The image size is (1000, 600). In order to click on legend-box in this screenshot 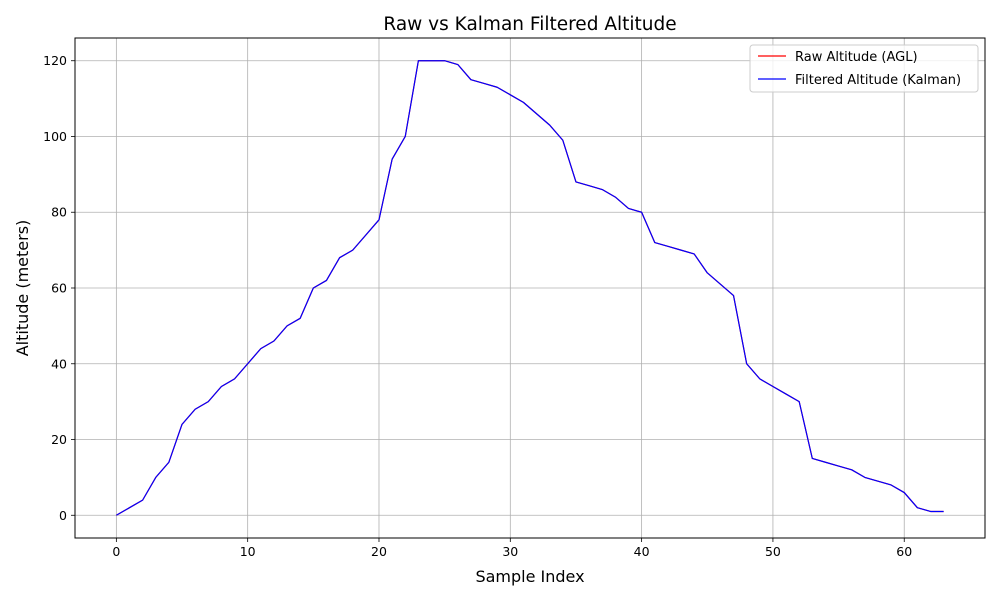, I will do `click(864, 68)`.